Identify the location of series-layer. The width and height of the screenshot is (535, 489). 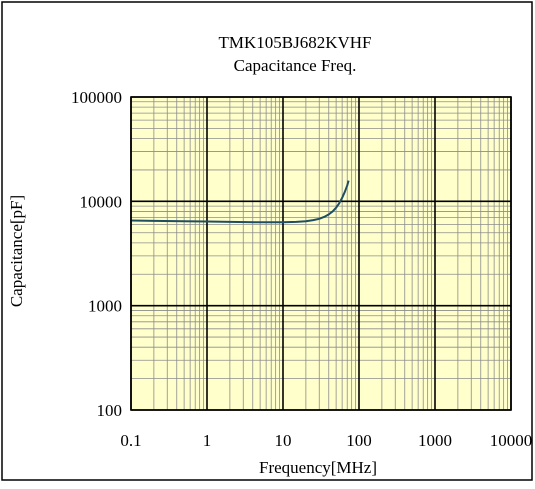
(240, 202).